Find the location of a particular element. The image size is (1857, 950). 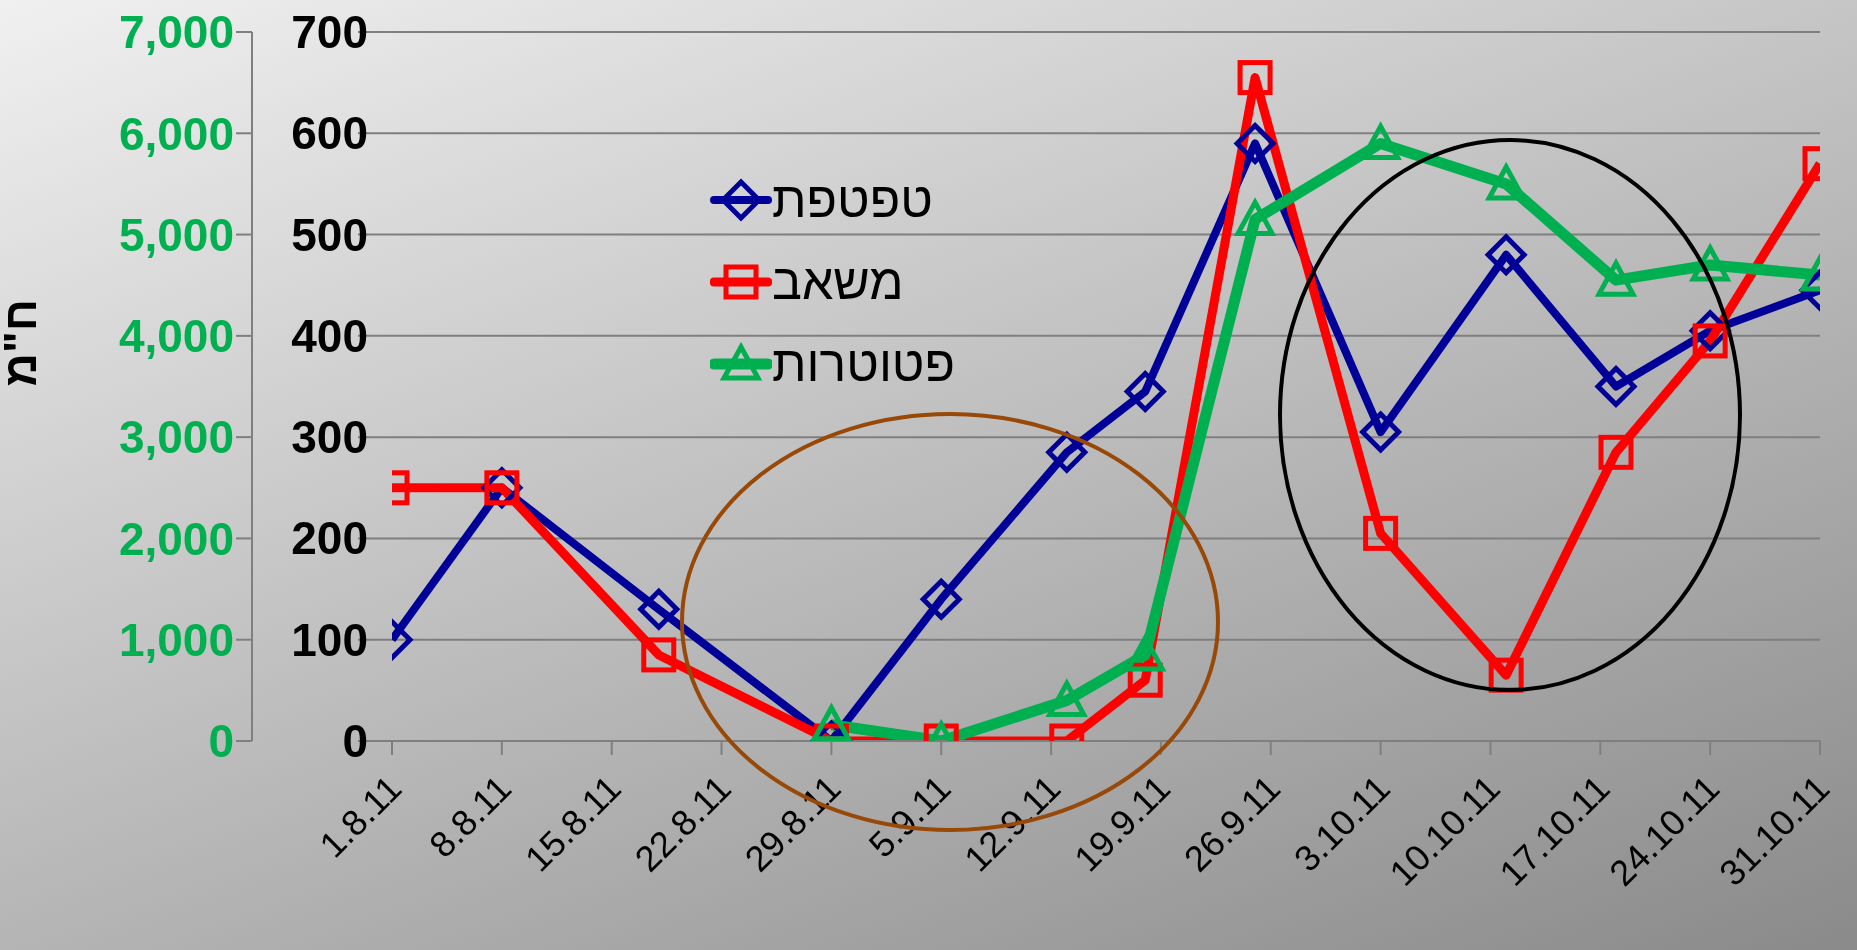

y-tick-label: 4,000 is located at coordinates (176, 336).